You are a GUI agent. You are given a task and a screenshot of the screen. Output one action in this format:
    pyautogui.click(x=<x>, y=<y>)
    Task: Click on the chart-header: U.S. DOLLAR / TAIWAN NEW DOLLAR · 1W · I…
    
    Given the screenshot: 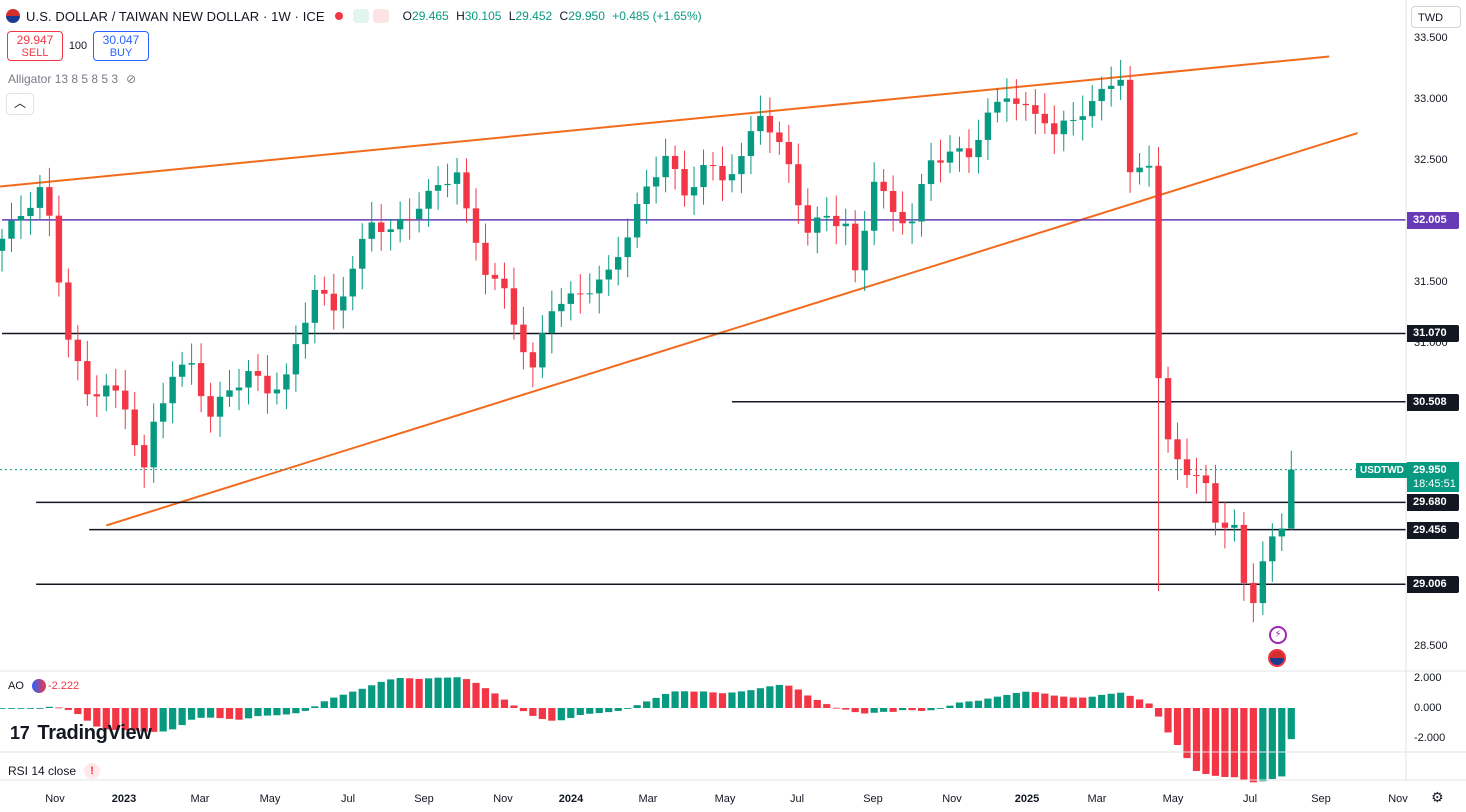 What is the action you would take?
    pyautogui.click(x=354, y=16)
    